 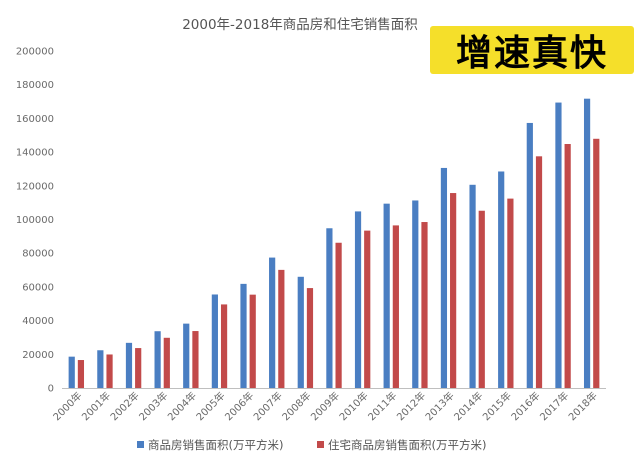 What do you see at coordinates (210, 406) in the screenshot?
I see `x-tick-label: 2005年` at bounding box center [210, 406].